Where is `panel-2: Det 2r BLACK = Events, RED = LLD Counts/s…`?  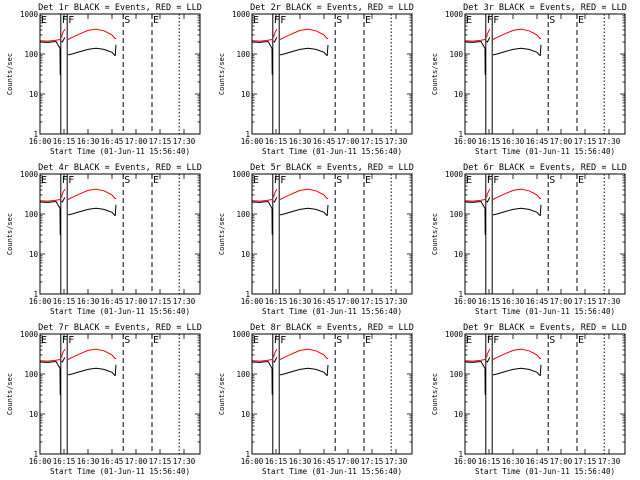
panel-2: Det 2r BLACK = Events, RED = LLD Counts/s… is located at coordinates (316, 79).